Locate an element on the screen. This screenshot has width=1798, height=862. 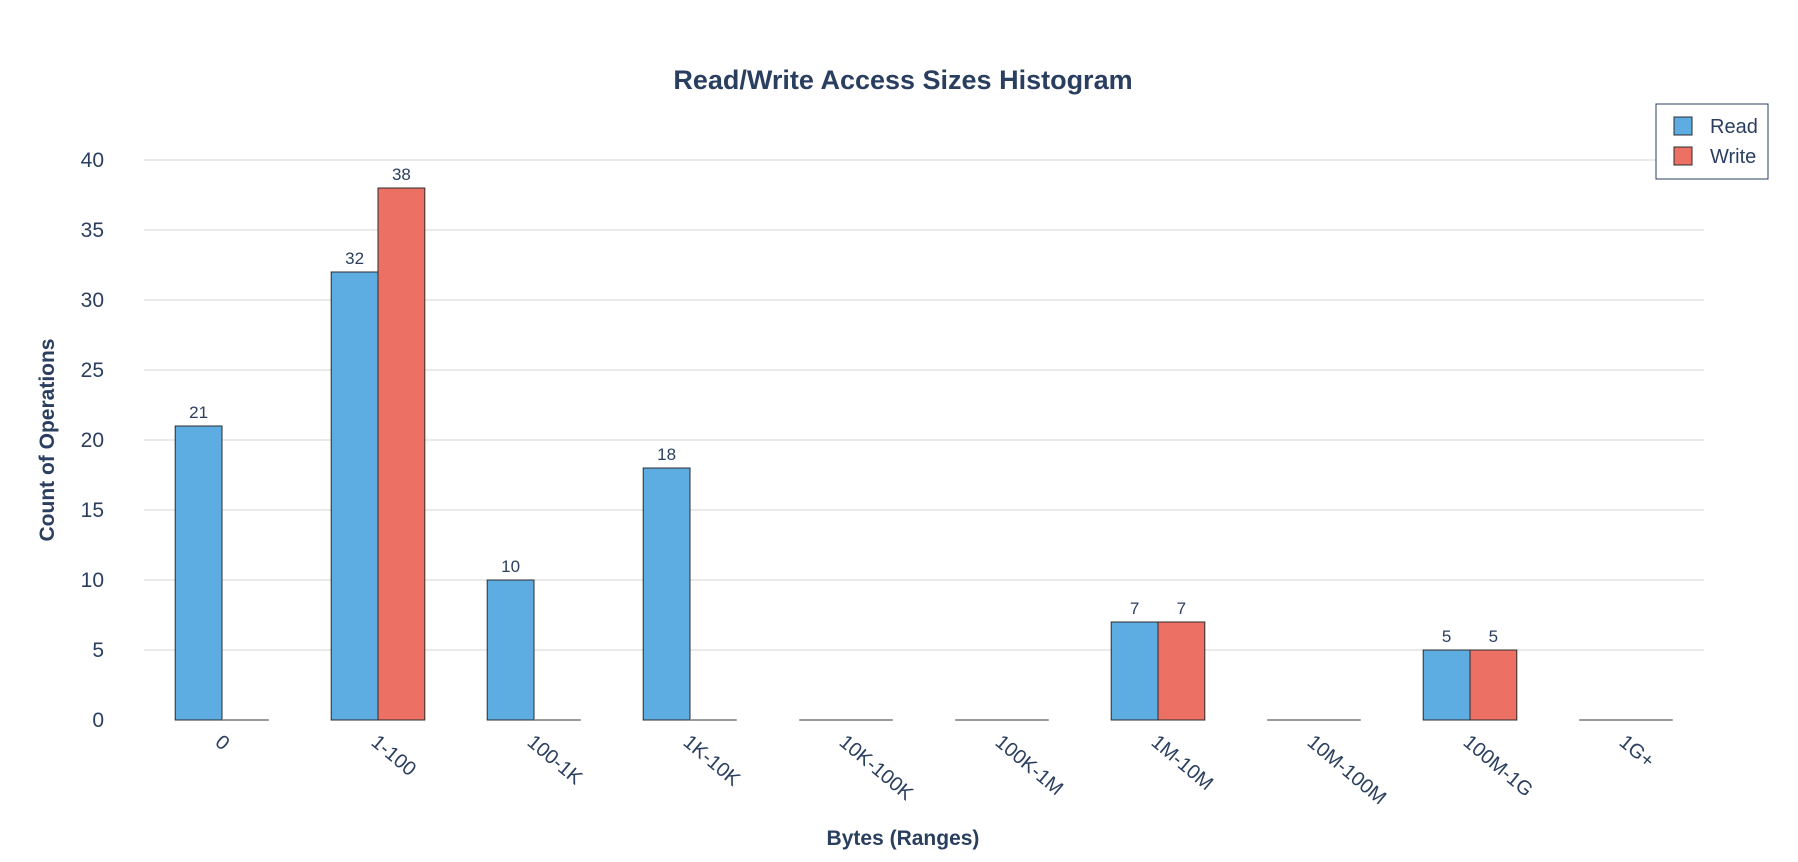
y-tick-label: 10 is located at coordinates (92, 580).